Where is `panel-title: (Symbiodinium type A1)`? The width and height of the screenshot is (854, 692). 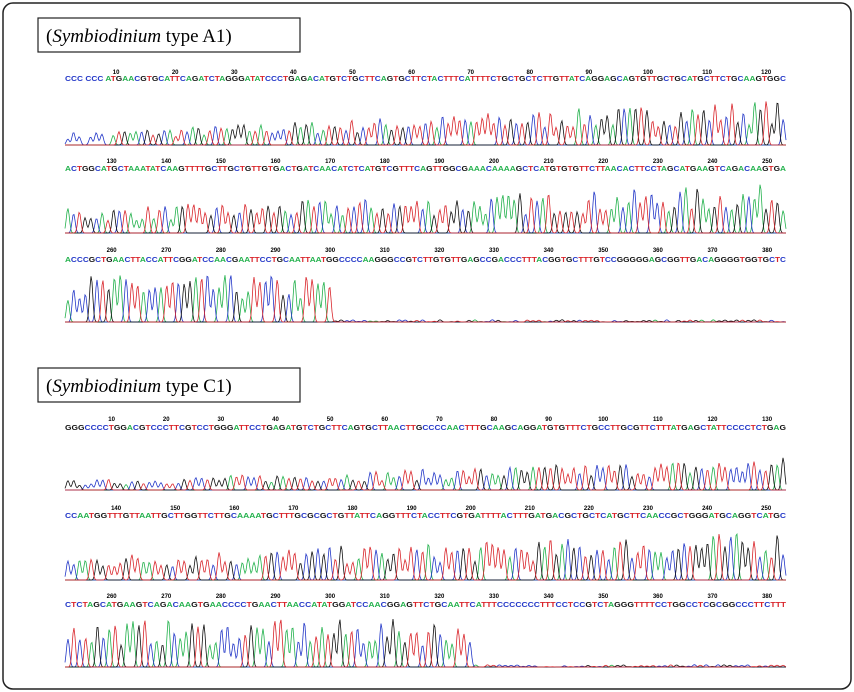 panel-title: (Symbiodinium type A1) is located at coordinates (139, 36).